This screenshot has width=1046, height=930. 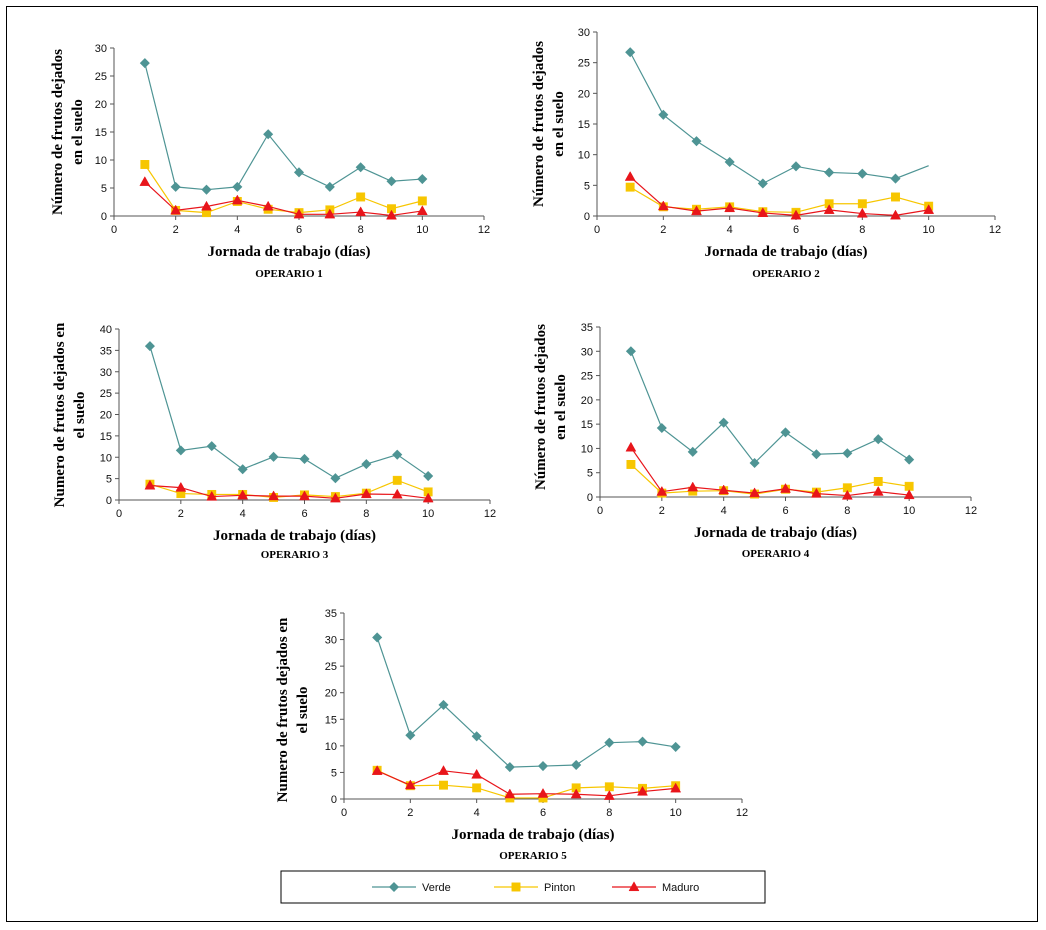 What do you see at coordinates (584, 156) in the screenshot?
I see `y-tick-label: 10` at bounding box center [584, 156].